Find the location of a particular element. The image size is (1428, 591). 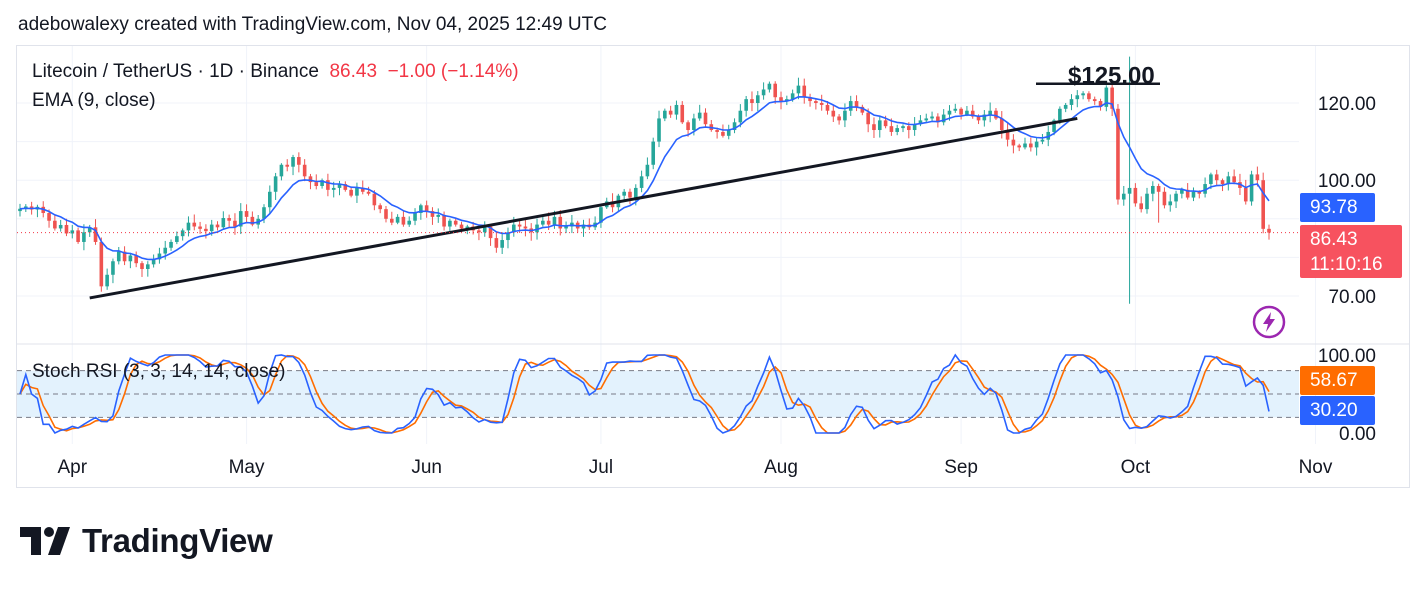

stoch-rsi-legend: Stoch RSI (3, 3, 14, 14, close) is located at coordinates (159, 371).